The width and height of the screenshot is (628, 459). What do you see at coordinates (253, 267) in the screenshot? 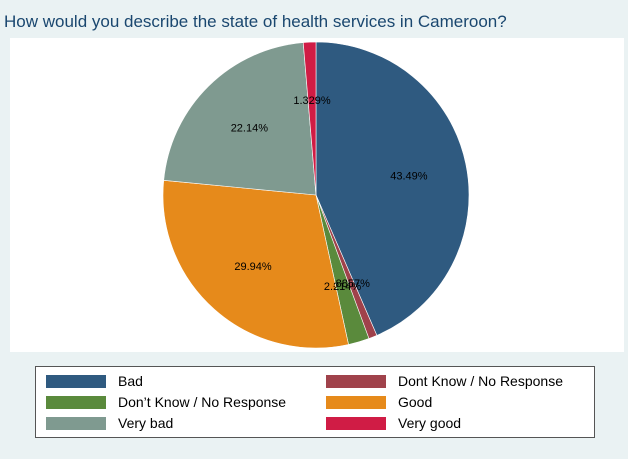
I see `slice-label: 29.94%` at bounding box center [253, 267].